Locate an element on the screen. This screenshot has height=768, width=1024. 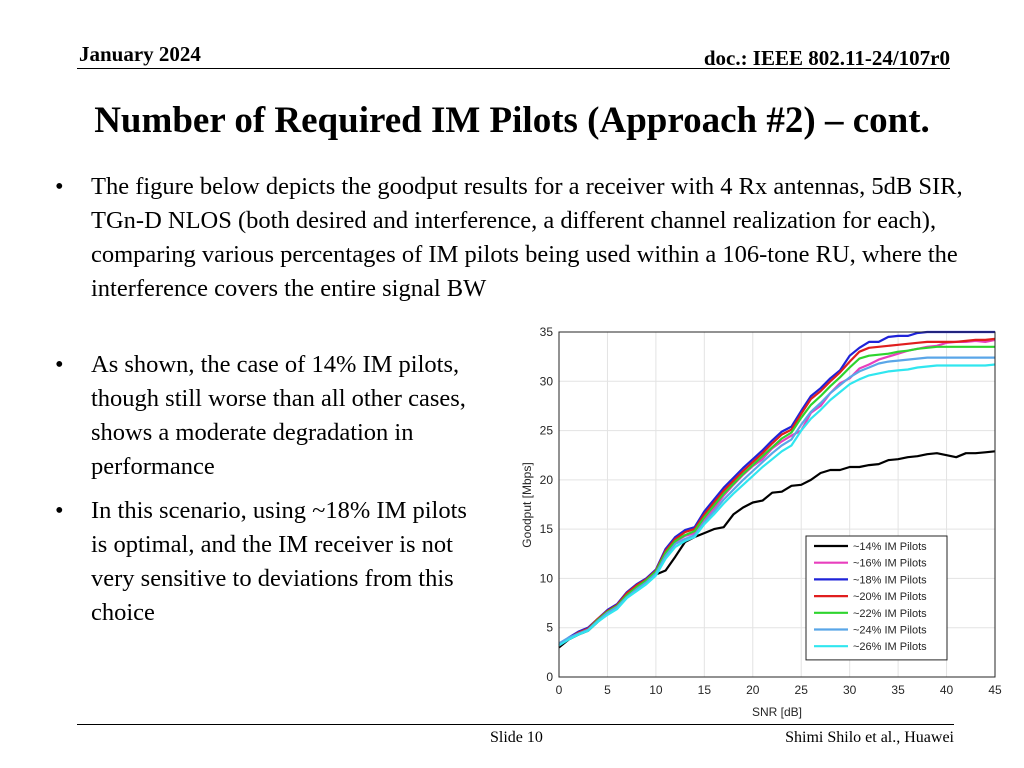
x-axis-label: SNR [dB] is located at coordinates (777, 712).